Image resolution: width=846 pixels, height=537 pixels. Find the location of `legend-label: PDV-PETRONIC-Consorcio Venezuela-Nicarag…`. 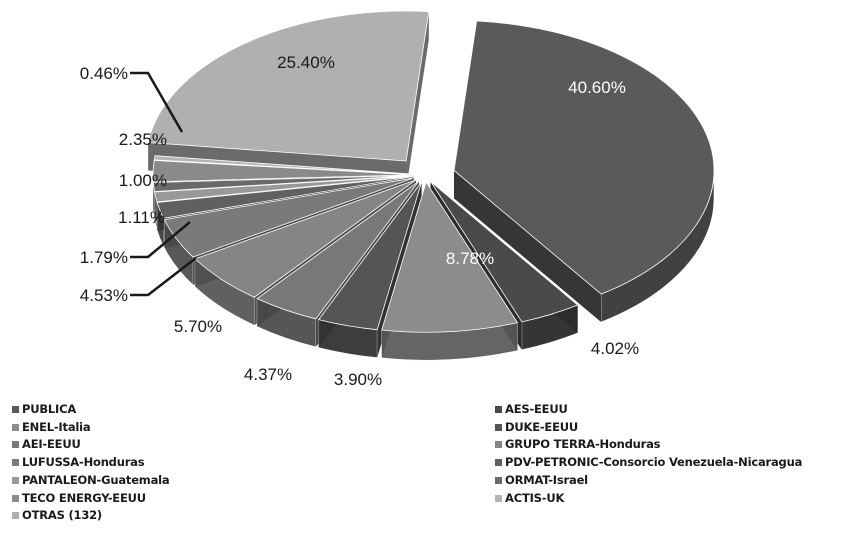

legend-label: PDV-PETRONIC-Consorcio Venezuela-Nicarag… is located at coordinates (654, 462).